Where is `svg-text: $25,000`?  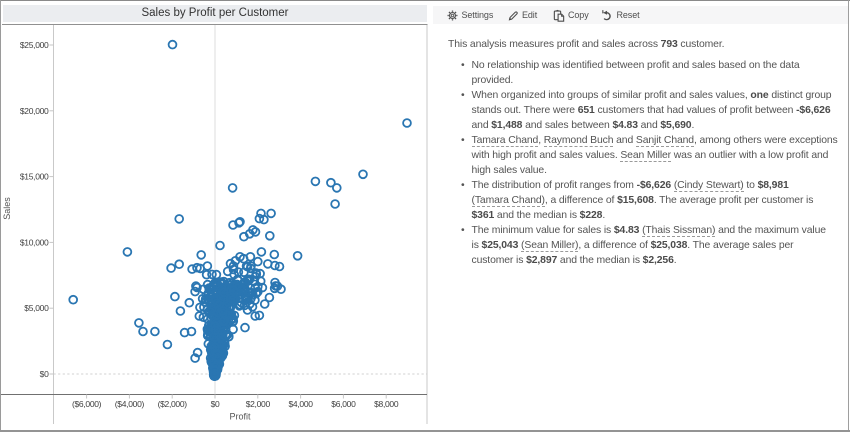
svg-text: $25,000 is located at coordinates (34, 45).